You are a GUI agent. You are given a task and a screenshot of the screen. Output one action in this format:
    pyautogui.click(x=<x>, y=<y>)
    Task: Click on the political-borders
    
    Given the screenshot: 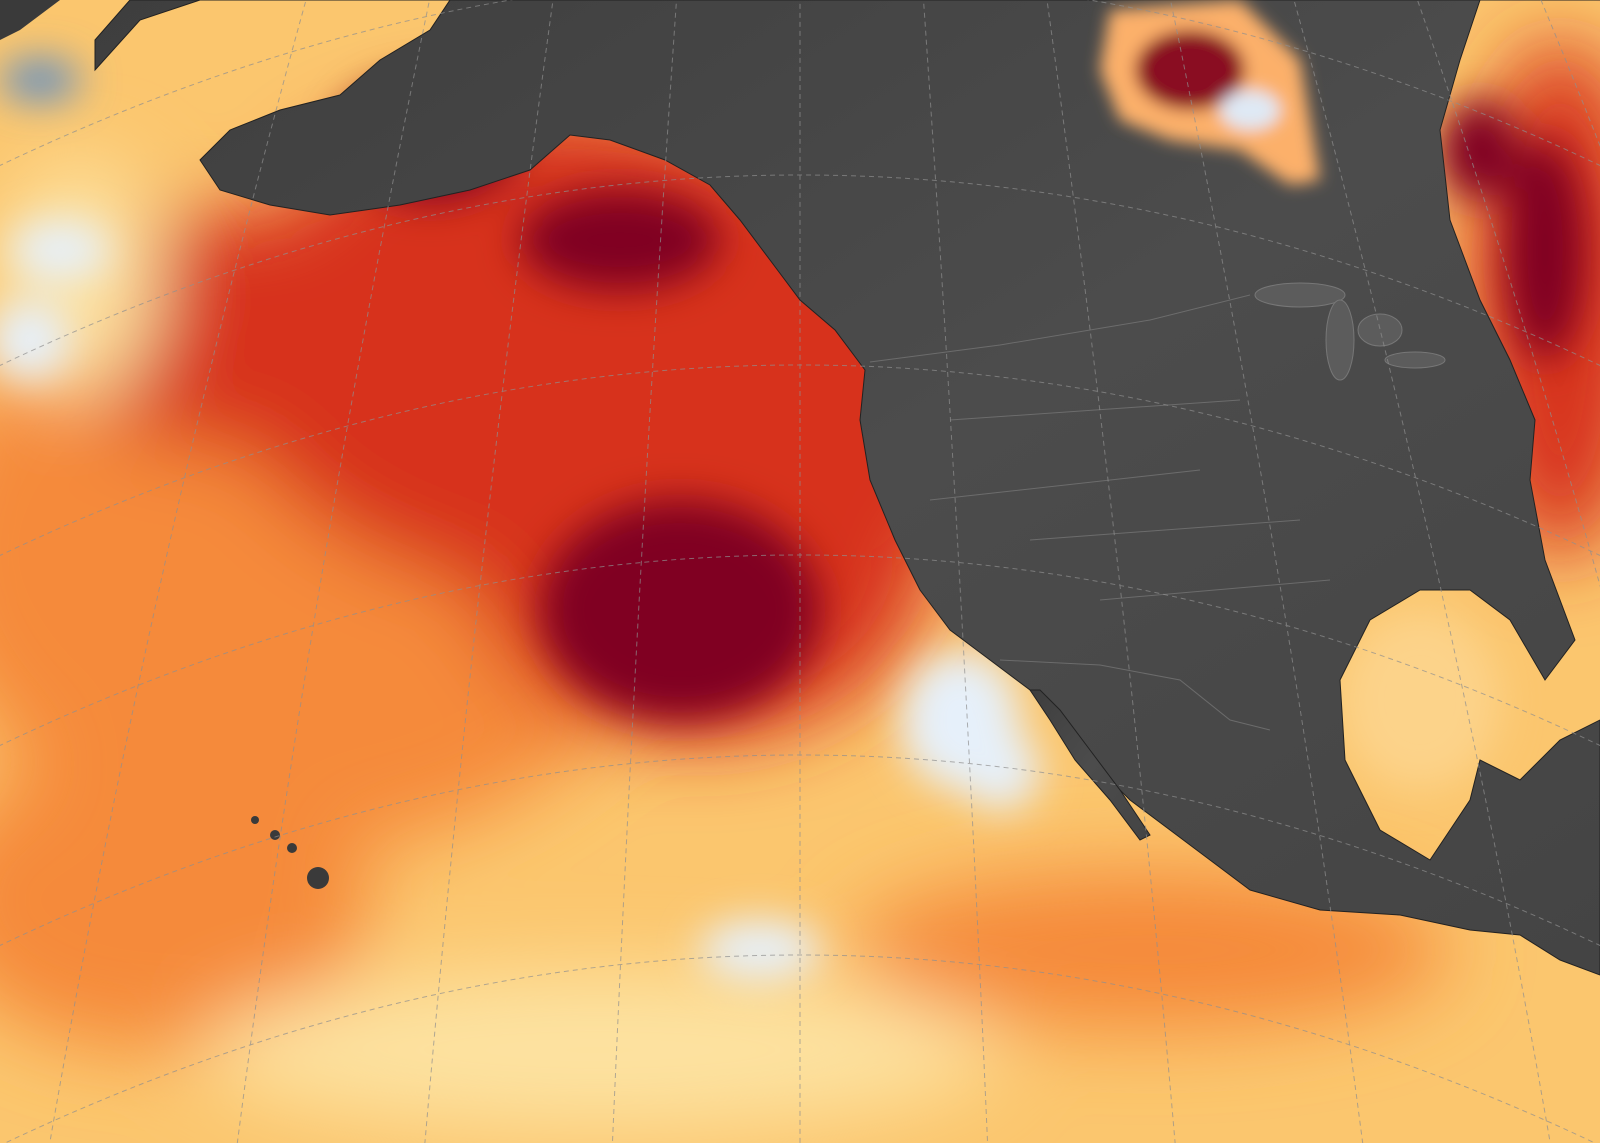 What is the action you would take?
    pyautogui.click(x=1100, y=512)
    